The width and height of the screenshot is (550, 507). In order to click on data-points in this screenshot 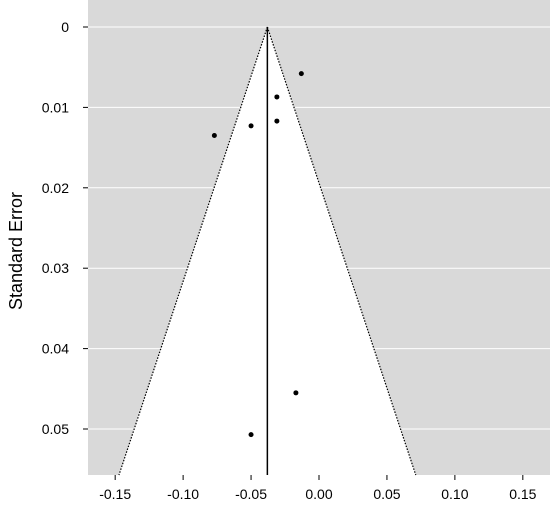, I will do `click(257, 254)`.